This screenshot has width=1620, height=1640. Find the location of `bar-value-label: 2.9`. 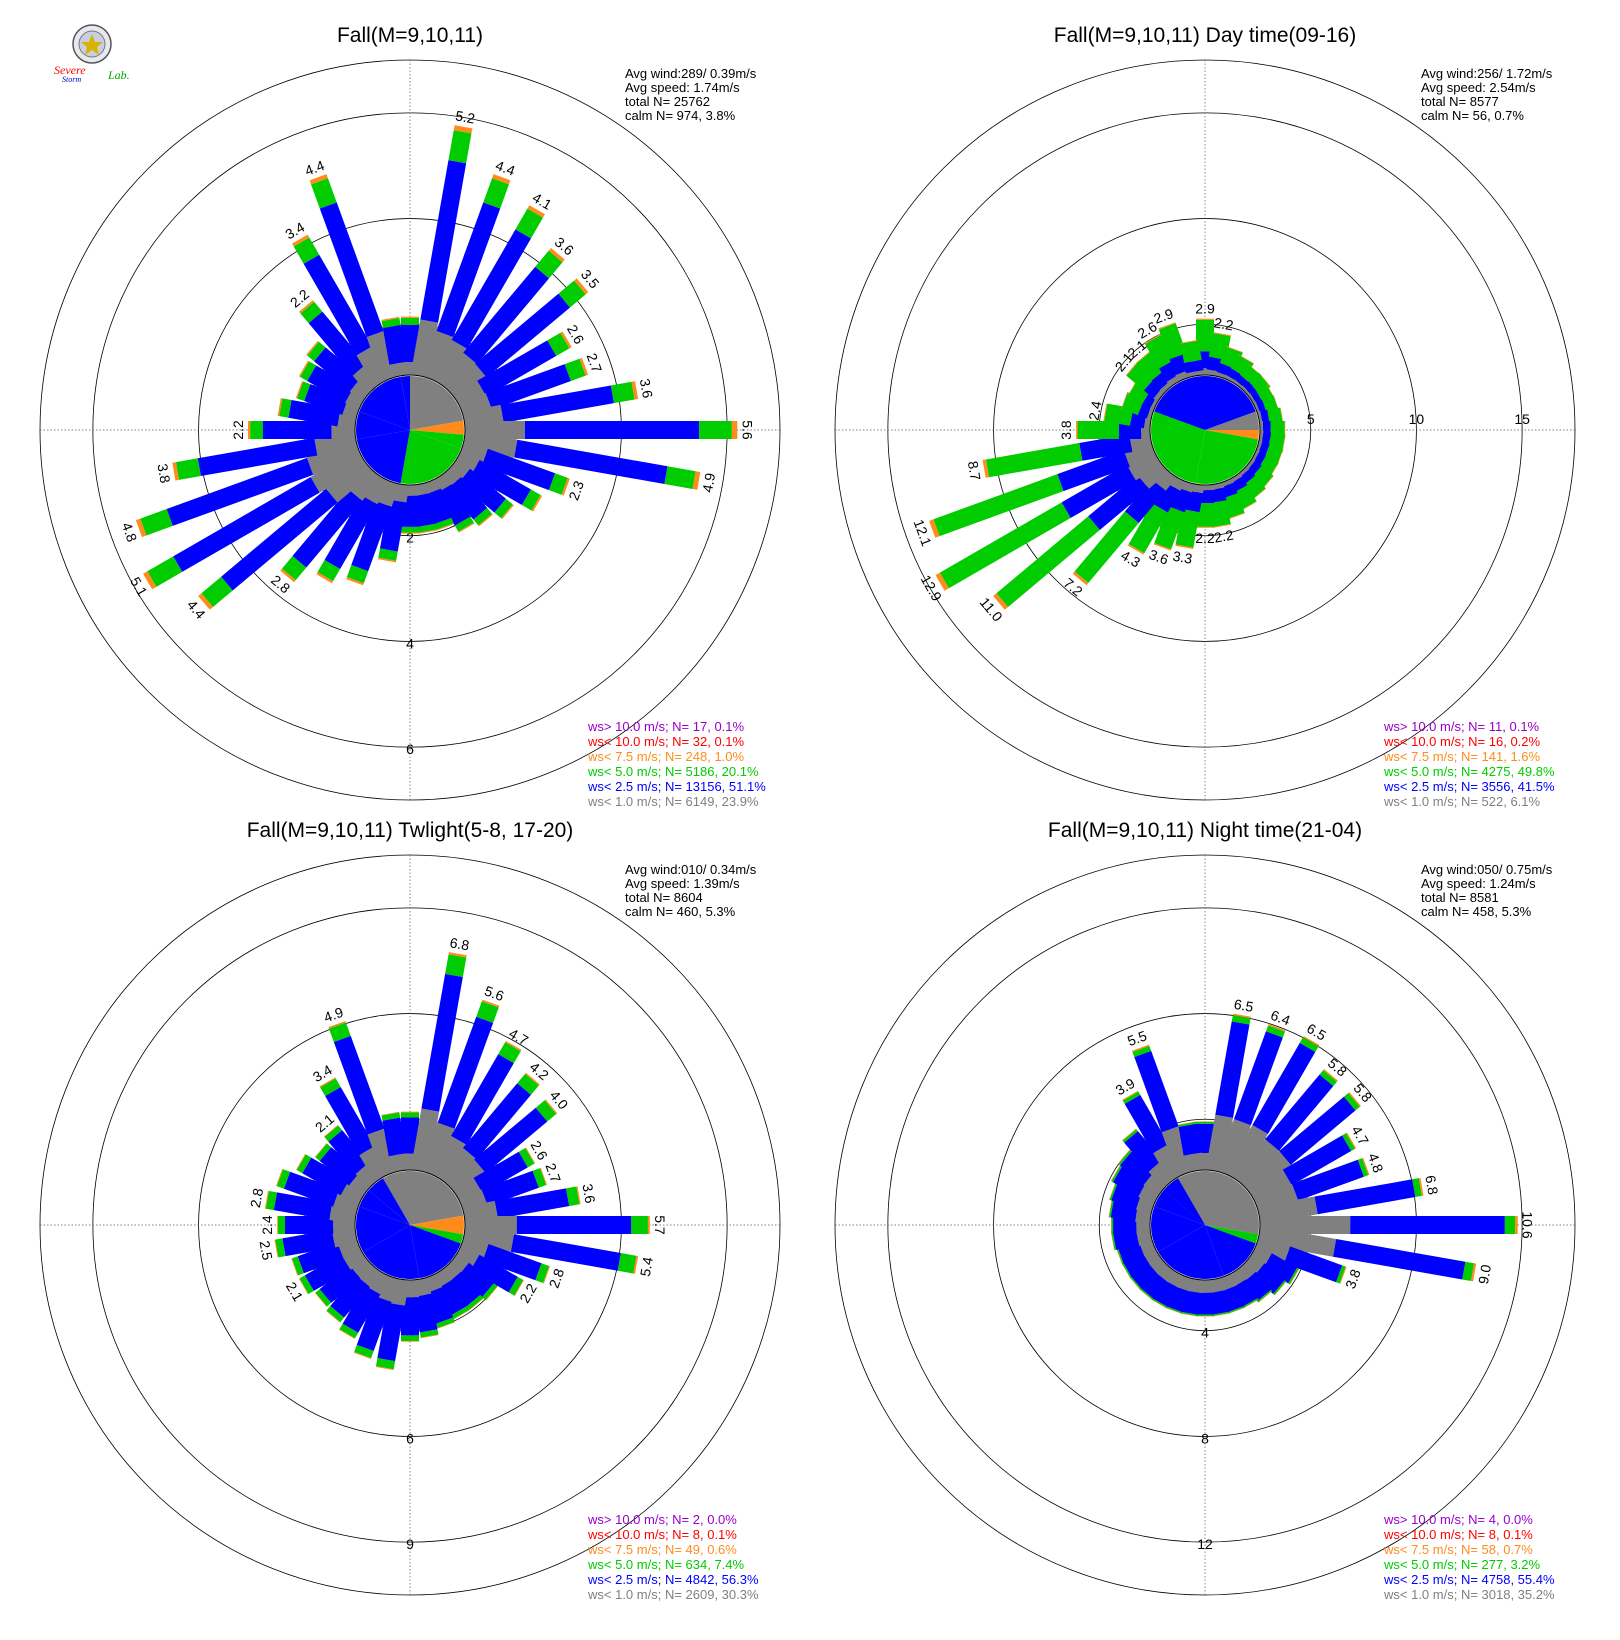

bar-value-label: 2.9 is located at coordinates (1164, 316).